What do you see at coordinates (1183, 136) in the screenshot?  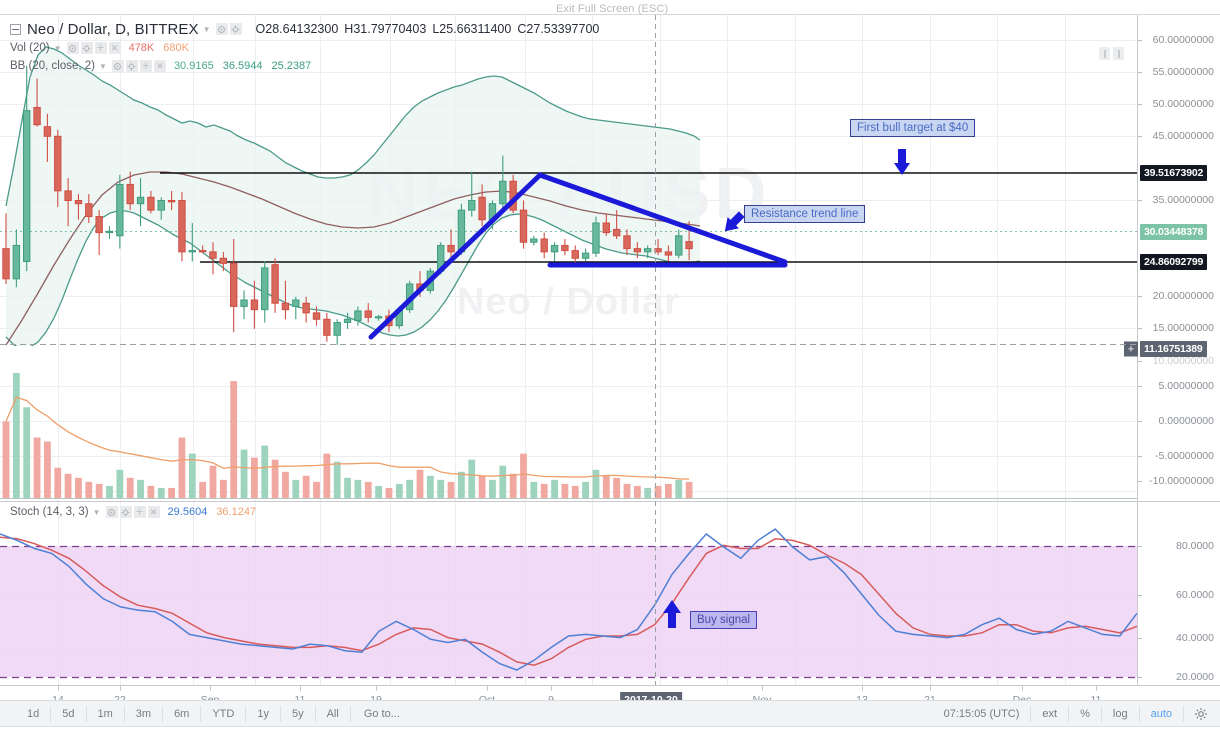 I see `price-tick-45: 45.00000000` at bounding box center [1183, 136].